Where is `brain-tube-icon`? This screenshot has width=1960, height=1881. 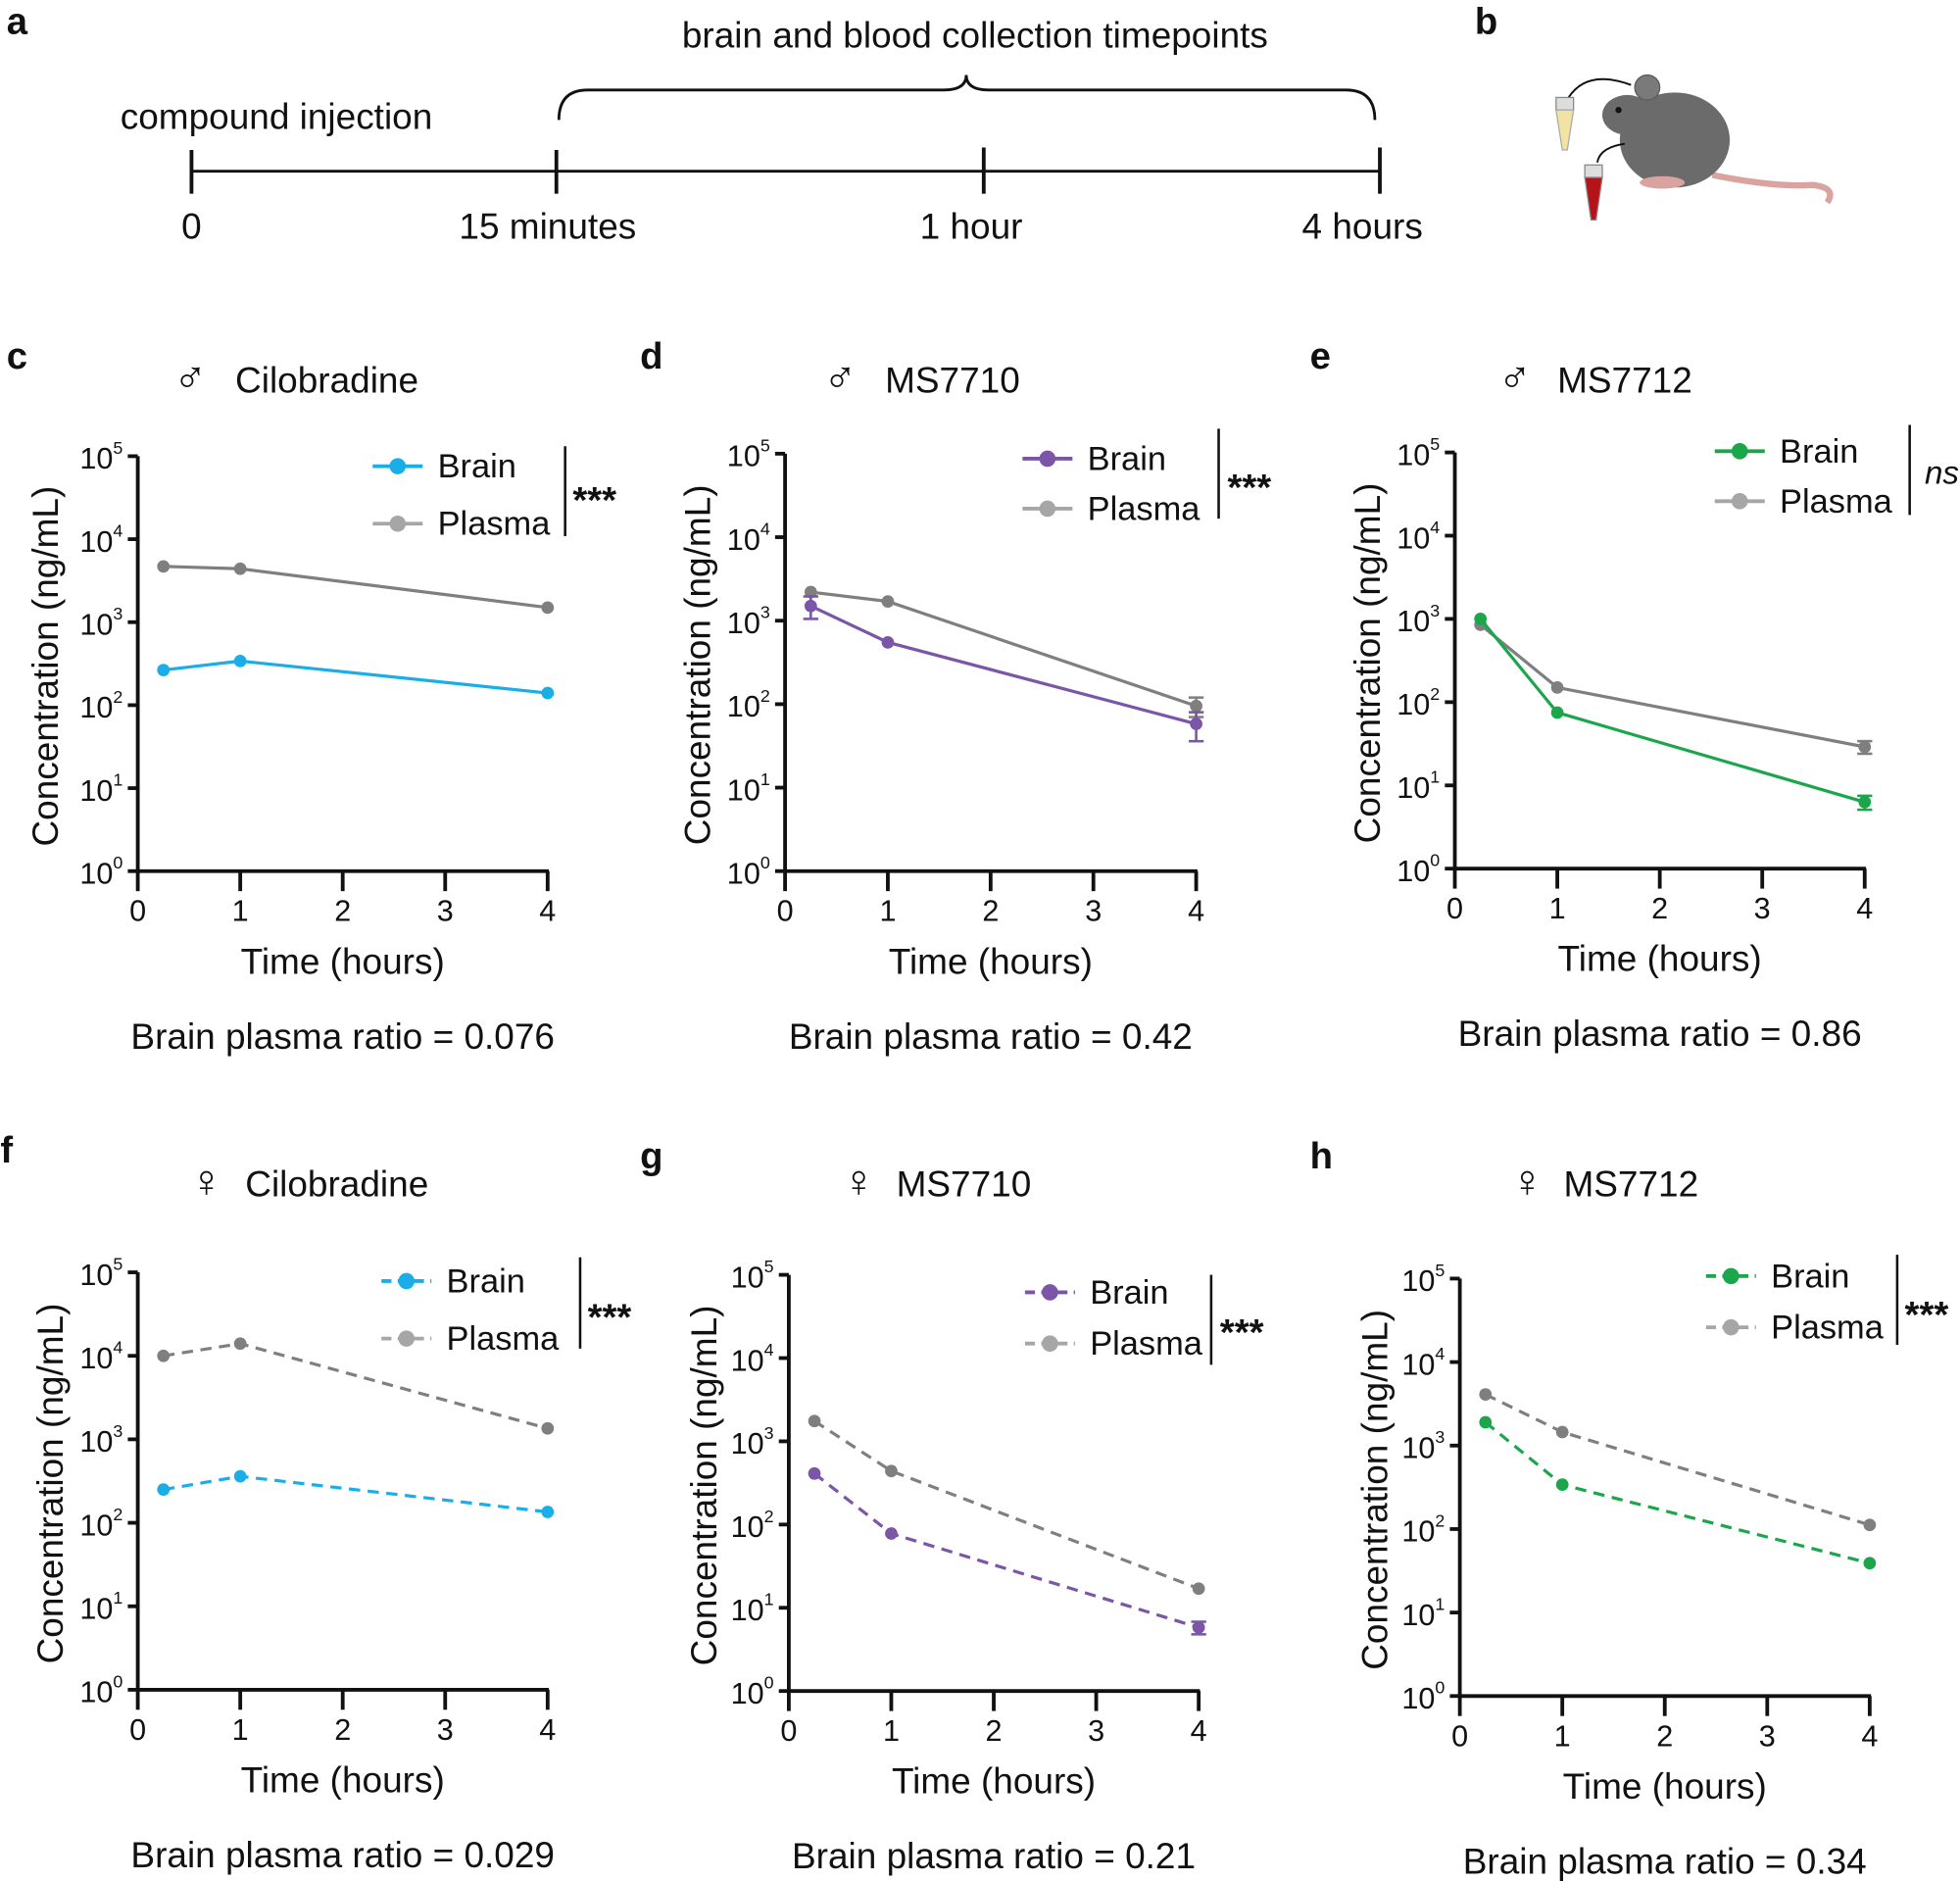
brain-tube-icon is located at coordinates (1565, 123).